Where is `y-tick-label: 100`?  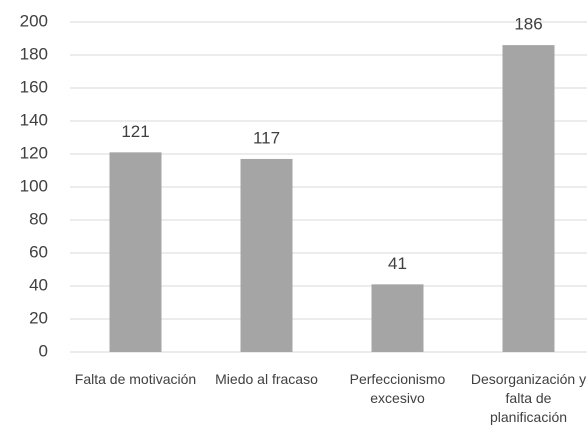 y-tick-label: 100 is located at coordinates (34, 185).